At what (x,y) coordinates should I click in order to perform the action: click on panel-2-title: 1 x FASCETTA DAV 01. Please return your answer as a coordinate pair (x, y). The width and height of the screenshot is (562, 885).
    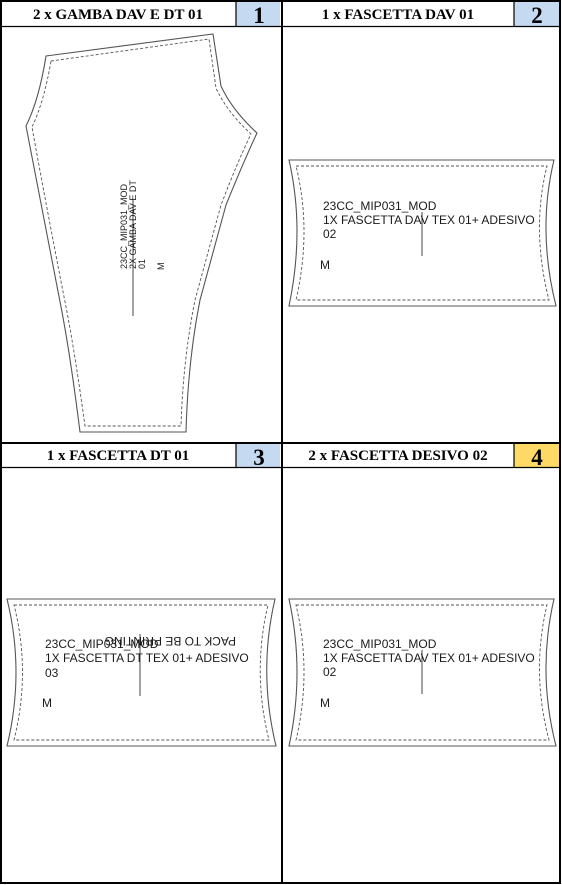
    Looking at the image, I should click on (398, 15).